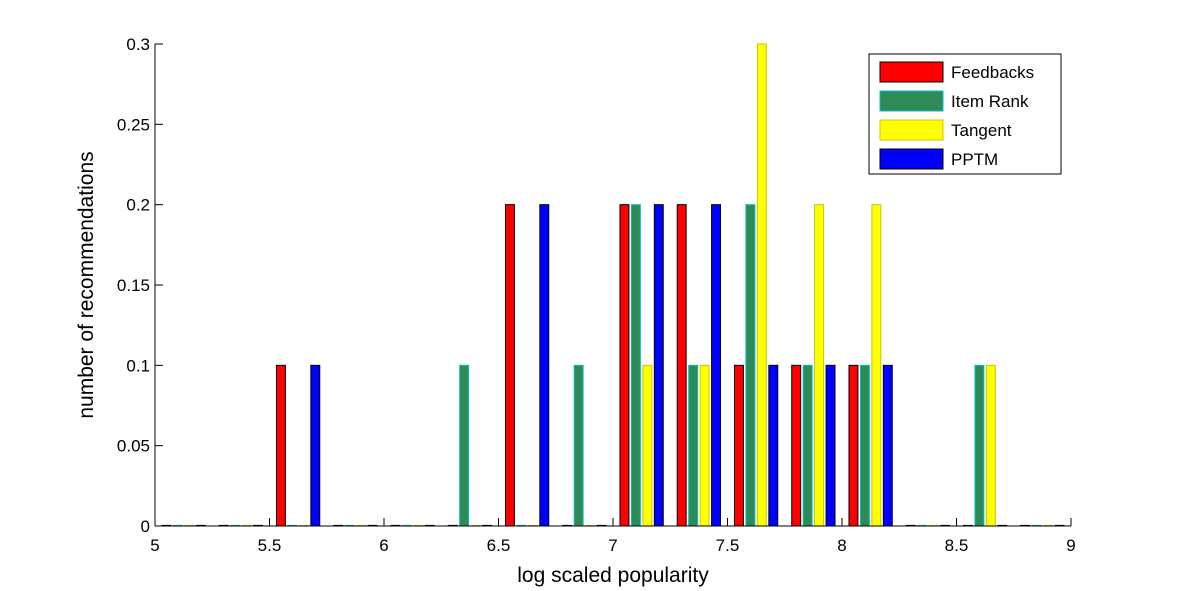  I want to click on y-tick-label: 0.1, so click(138, 365).